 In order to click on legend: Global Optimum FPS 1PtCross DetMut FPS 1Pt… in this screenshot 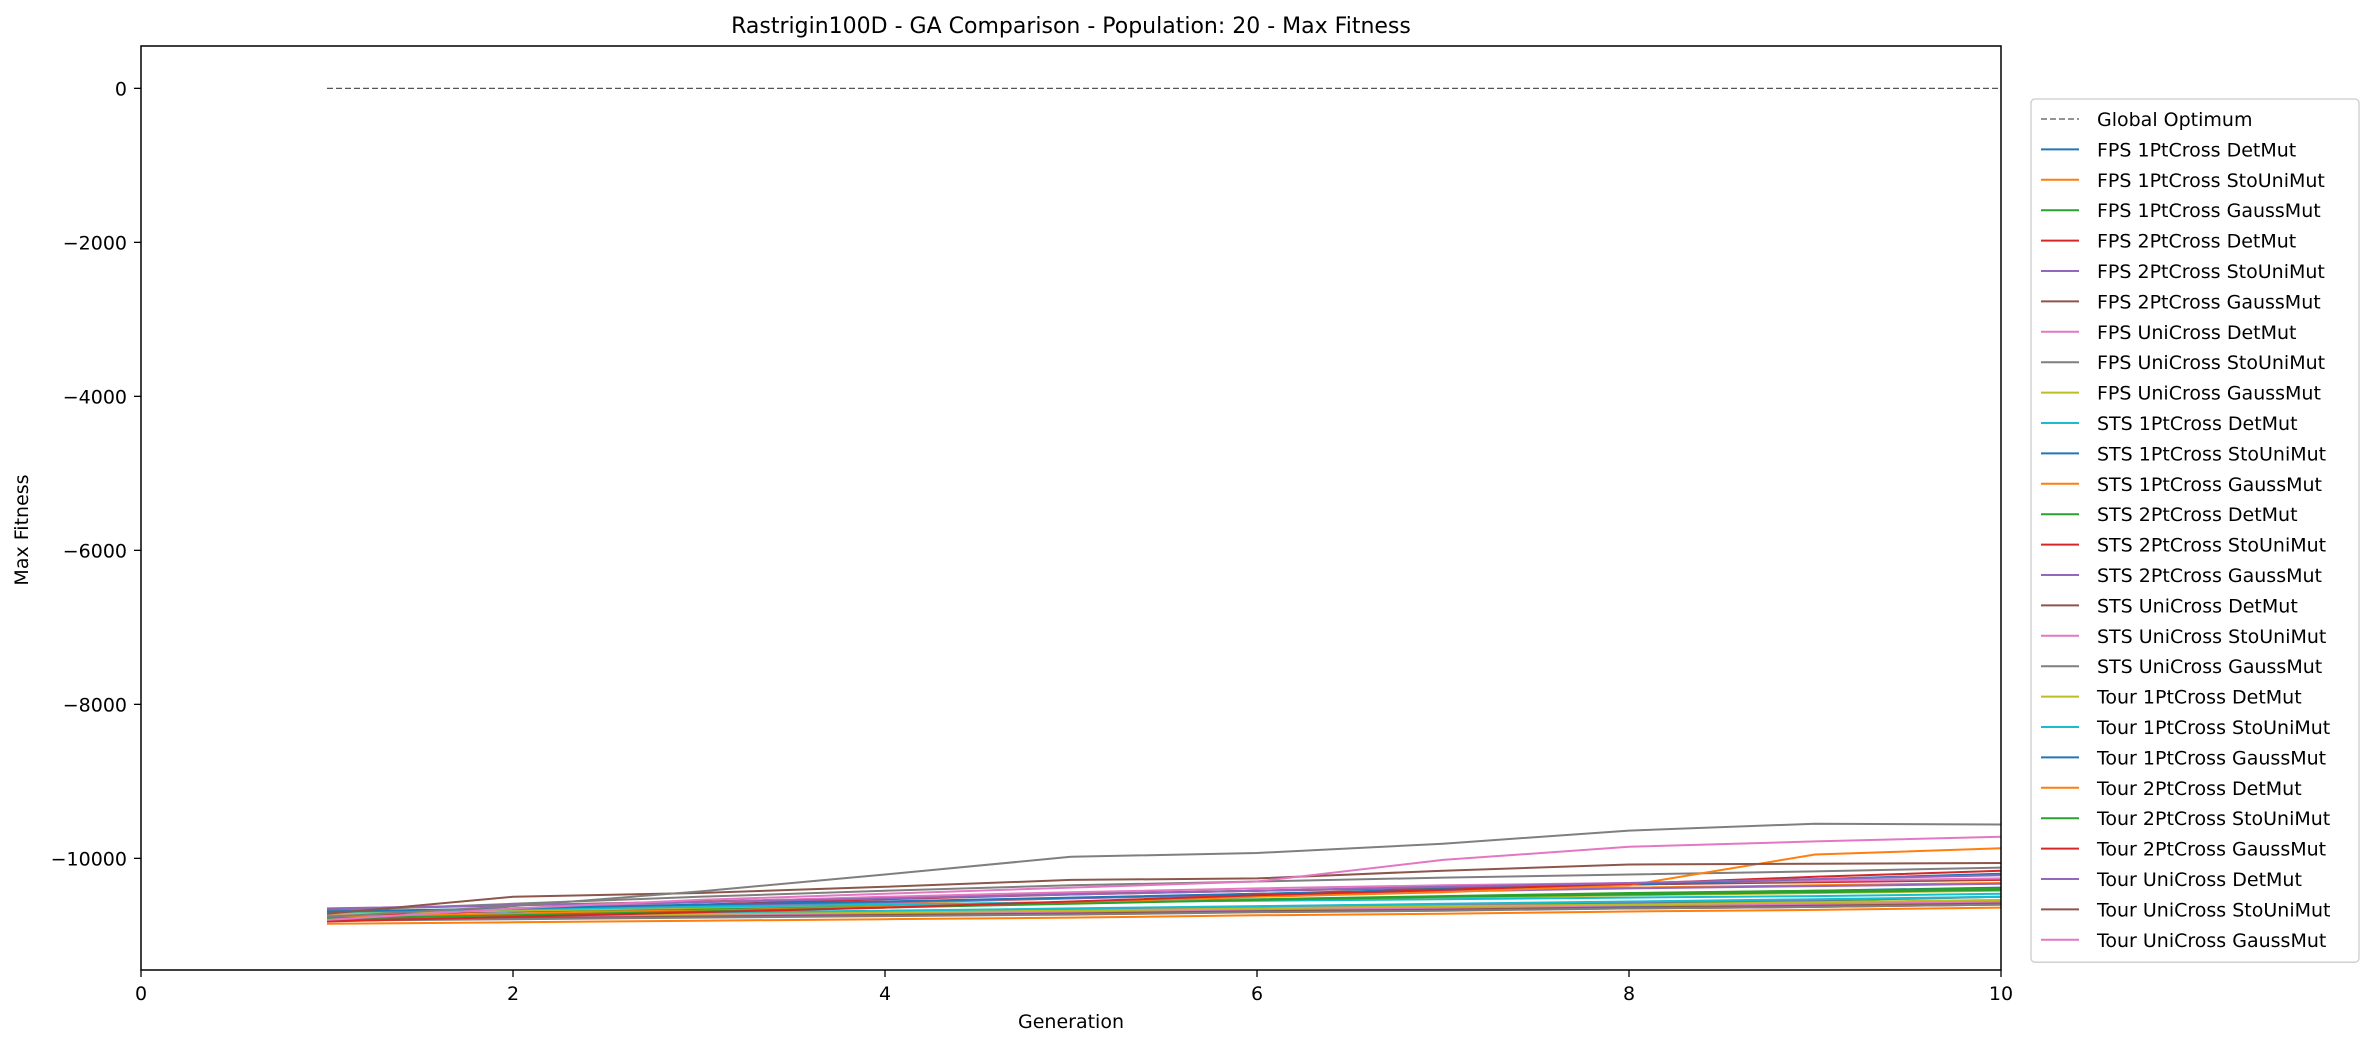, I will do `click(2195, 530)`.